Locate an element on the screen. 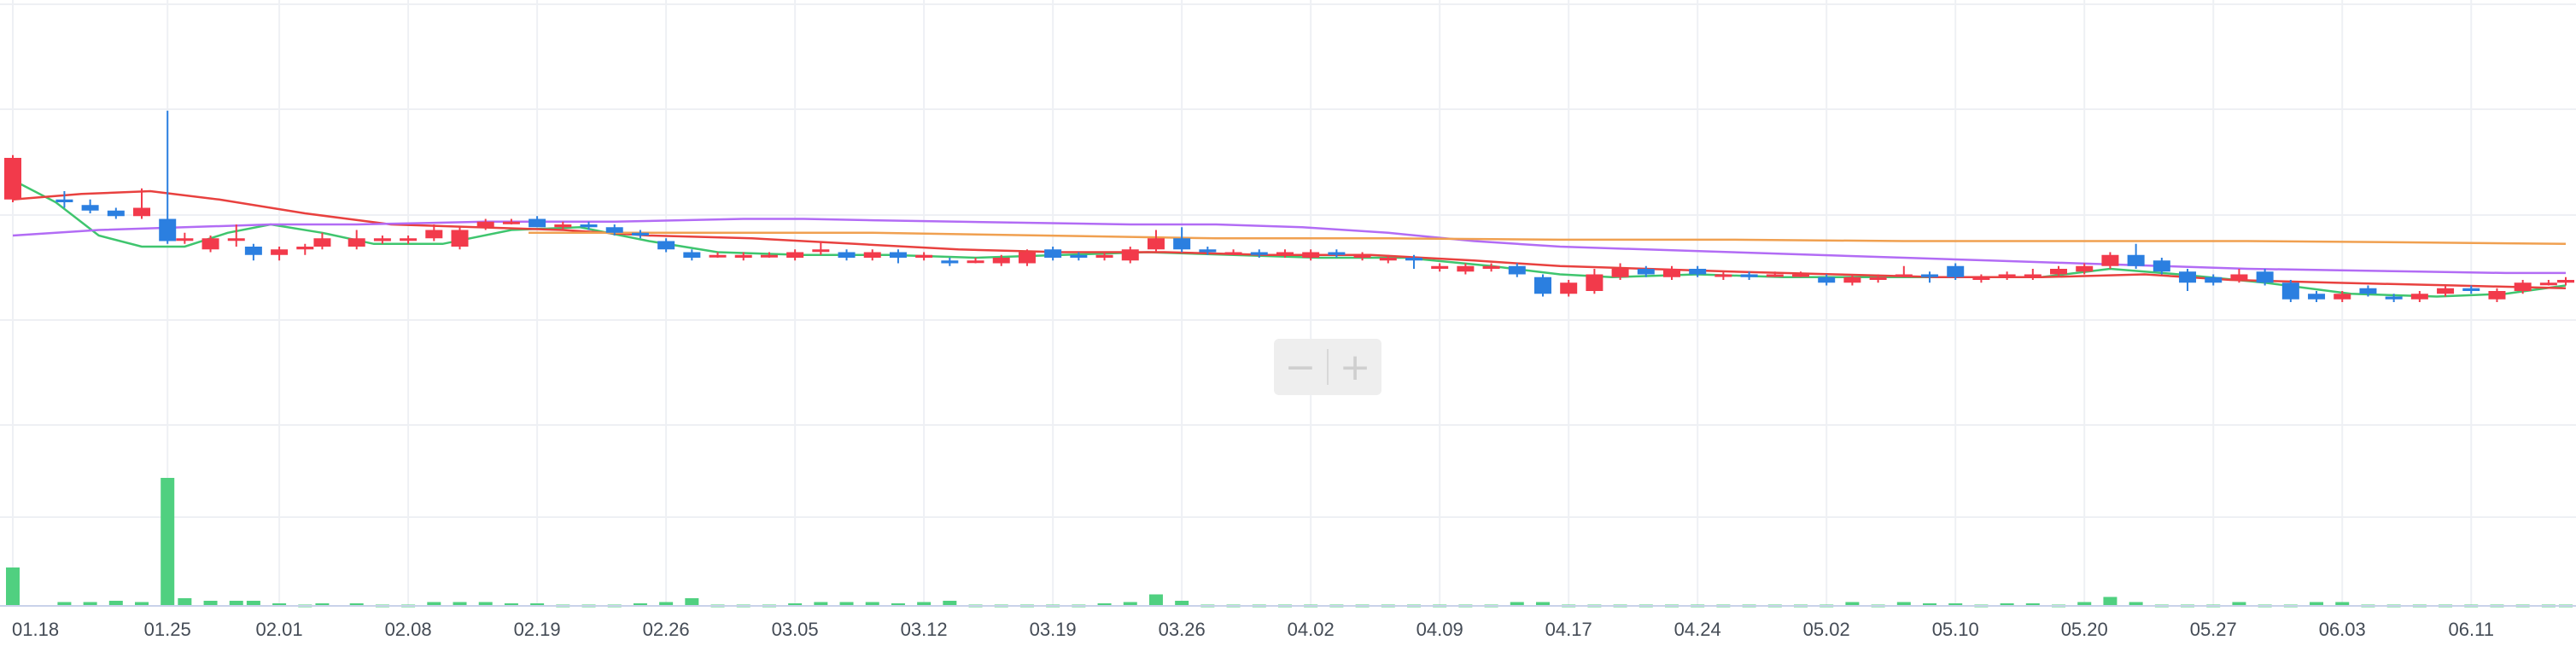 This screenshot has height=646, width=2576. zoom-control: − + is located at coordinates (1327, 367).